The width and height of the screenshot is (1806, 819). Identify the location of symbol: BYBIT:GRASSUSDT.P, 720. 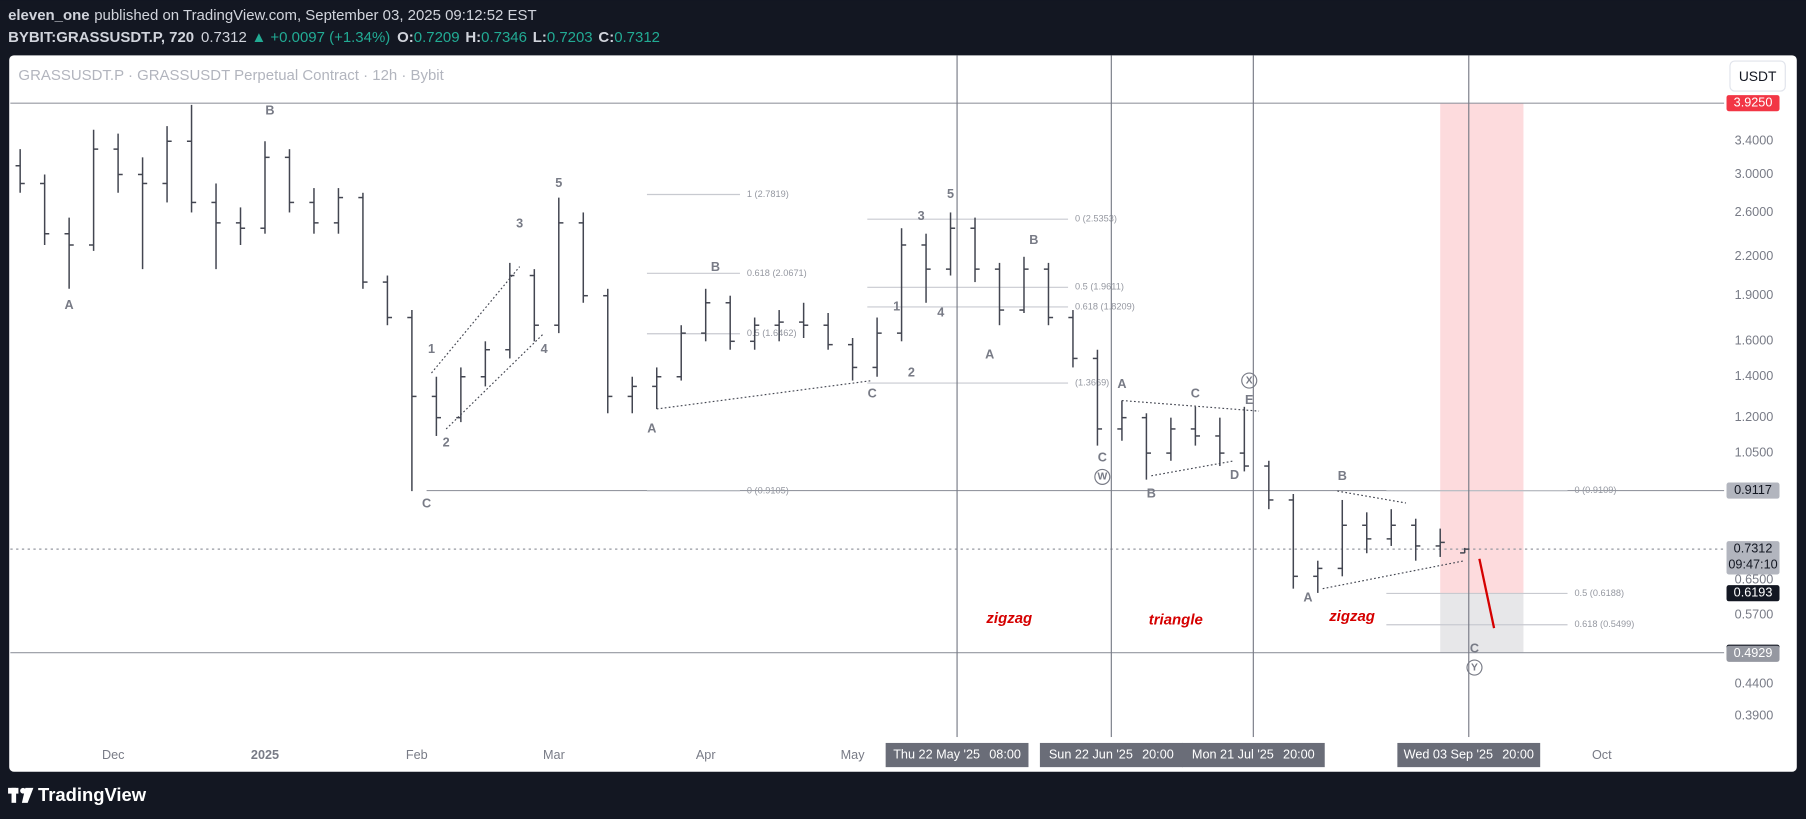
(101, 37).